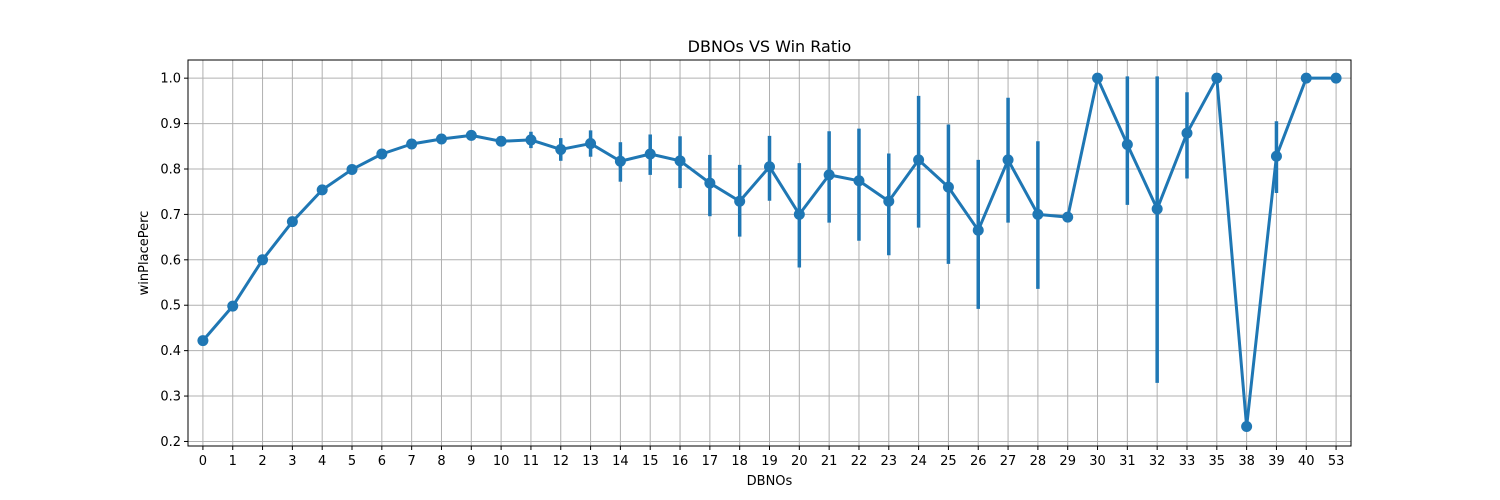 The height and width of the screenshot is (500, 1500). Describe the element at coordinates (978, 461) in the screenshot. I see `x-tick-label: 26` at that location.